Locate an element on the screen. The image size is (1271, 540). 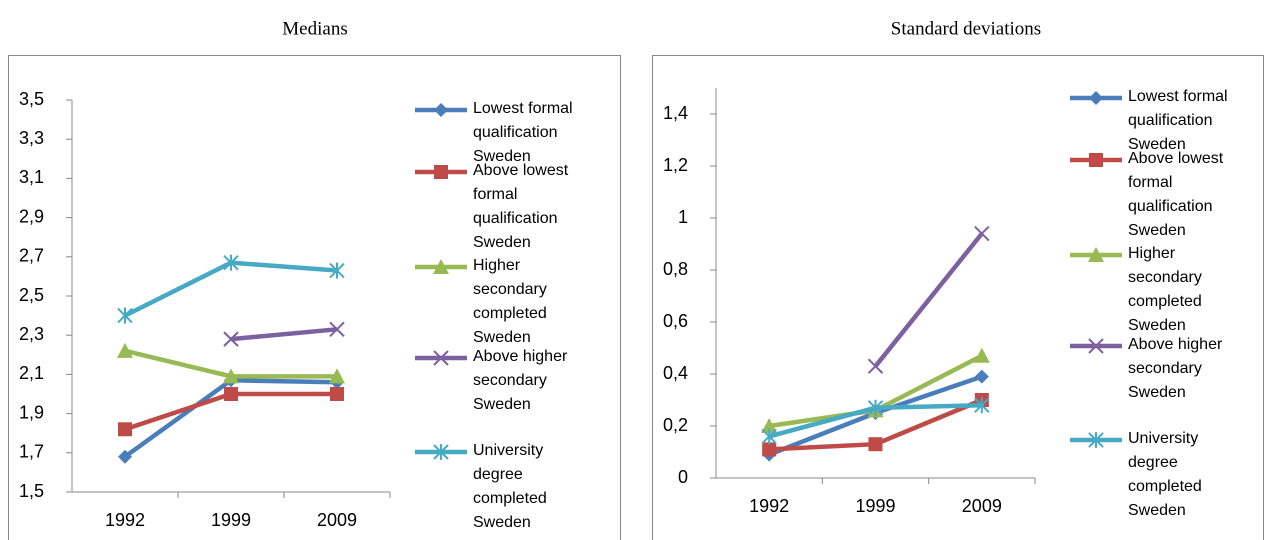
y-tick-label: 1,5 is located at coordinates (31, 491).